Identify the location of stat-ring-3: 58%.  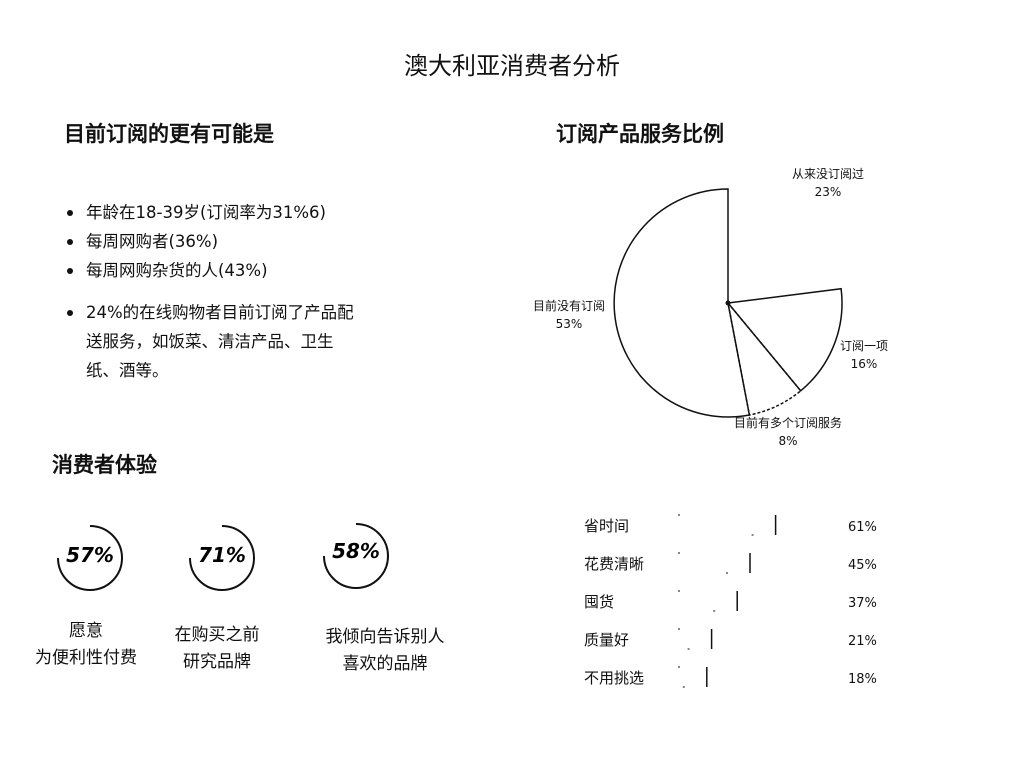
(356, 556).